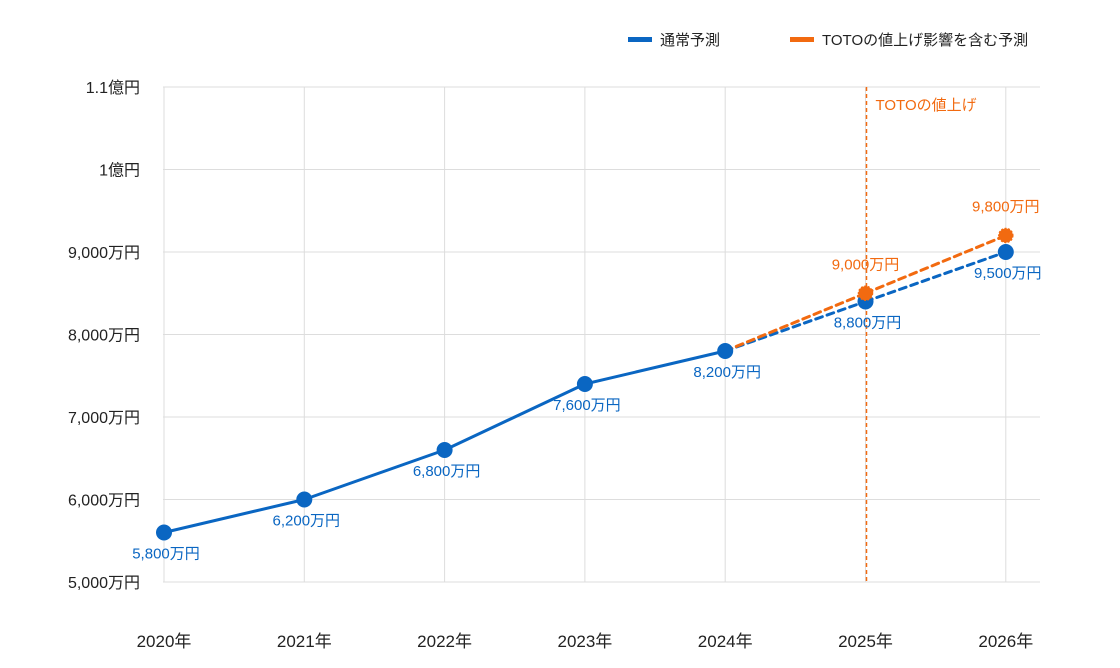 This screenshot has width=1120, height=668. I want to click on y-tick-label: 5,000万円, so click(104, 583).